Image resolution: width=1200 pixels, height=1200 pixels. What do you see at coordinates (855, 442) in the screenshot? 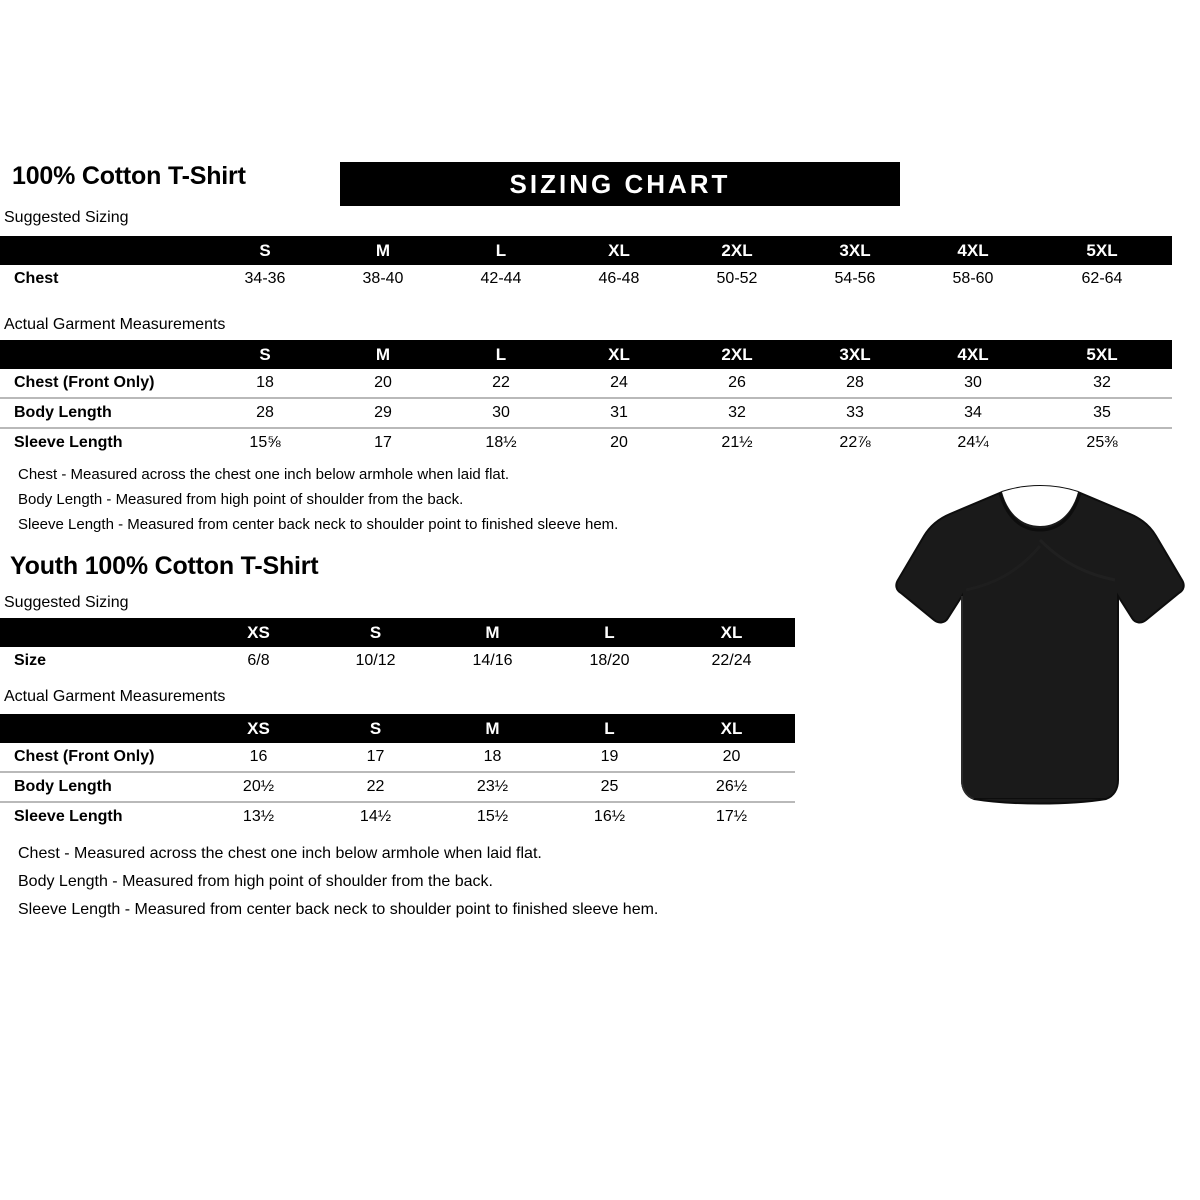
I see `cell-sleevelength-3xl: 22⅞` at bounding box center [855, 442].